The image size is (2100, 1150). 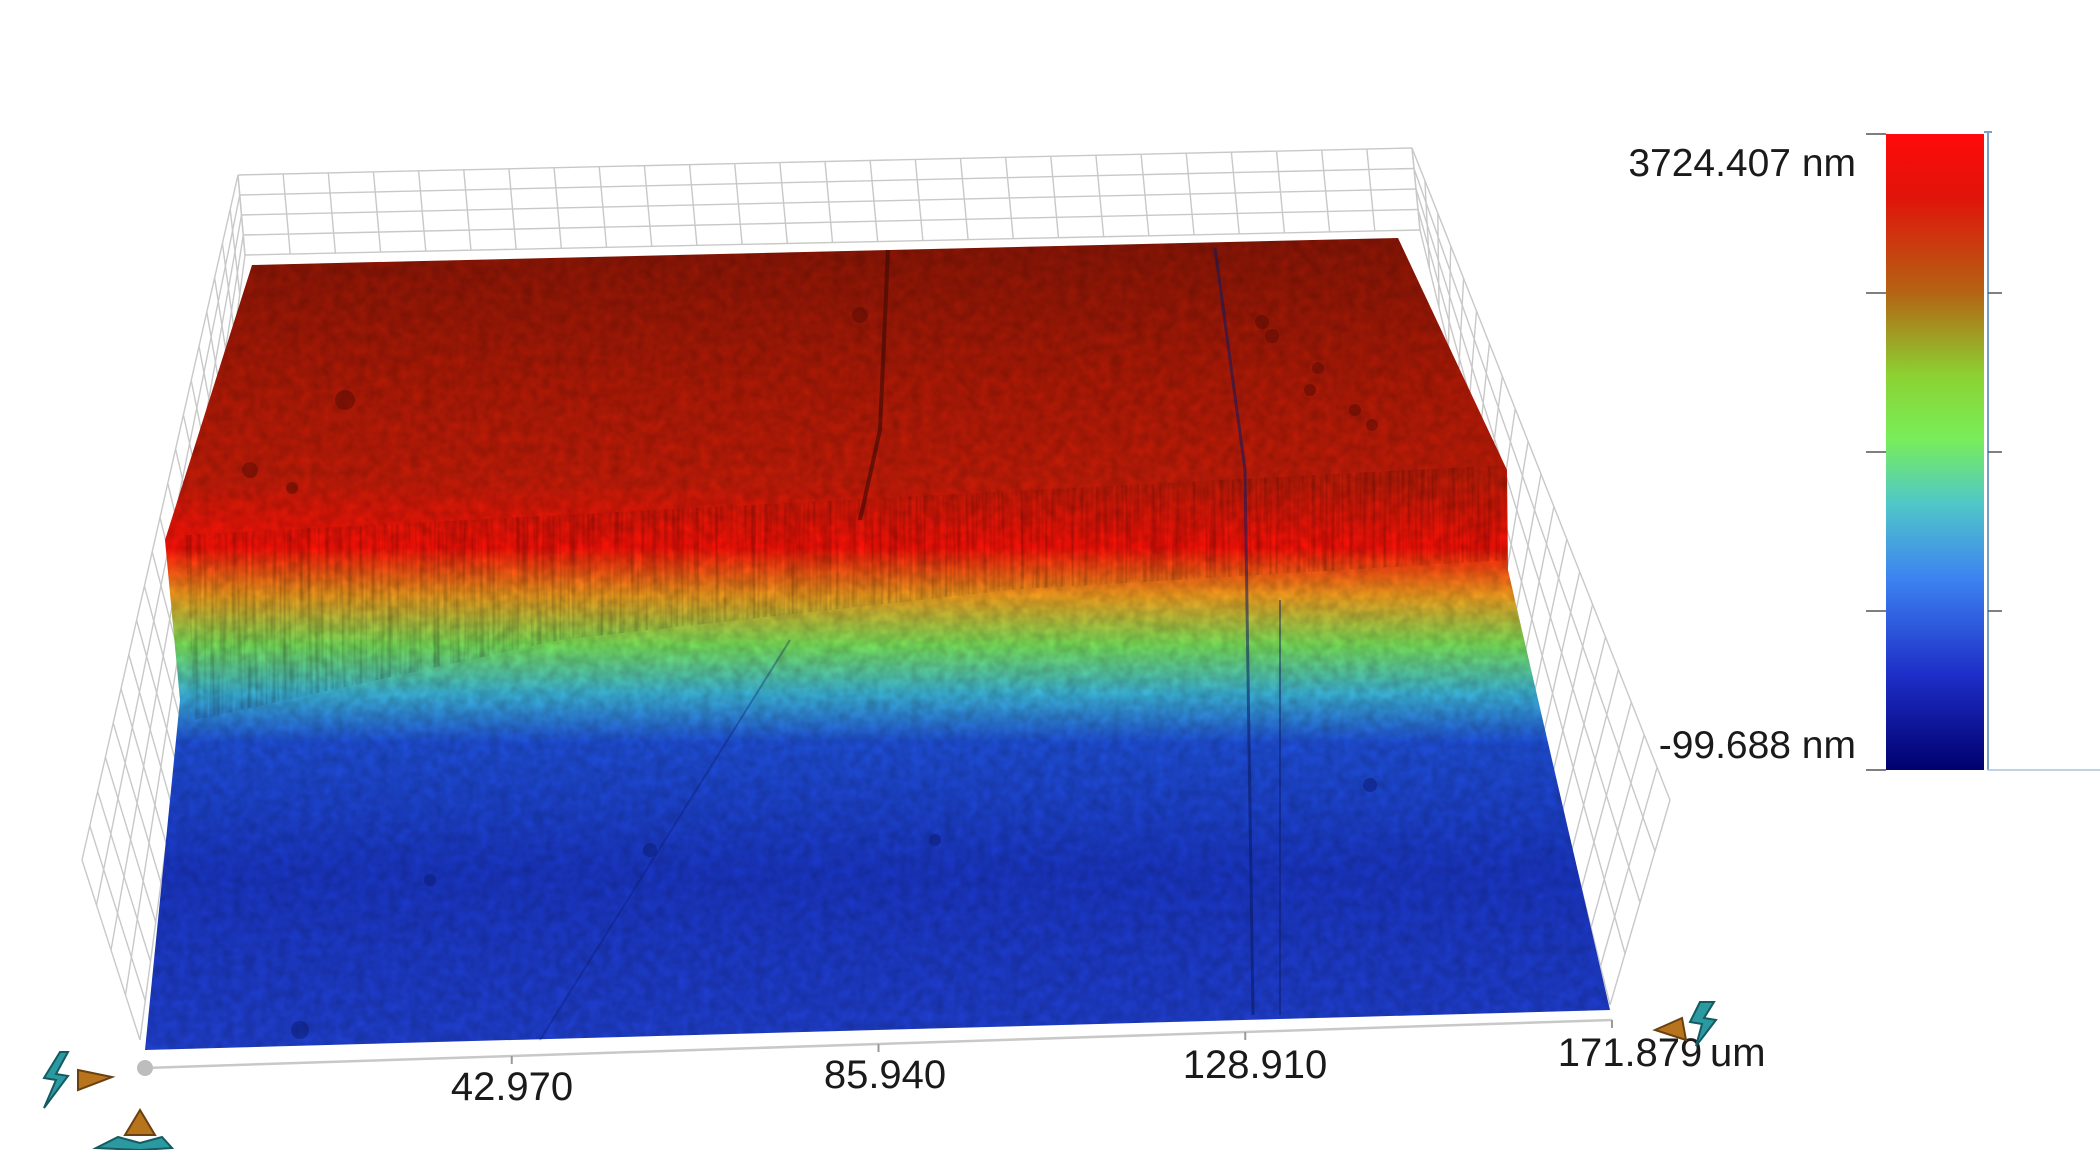 I want to click on x-tick-label: 42.970, so click(x=512, y=1087).